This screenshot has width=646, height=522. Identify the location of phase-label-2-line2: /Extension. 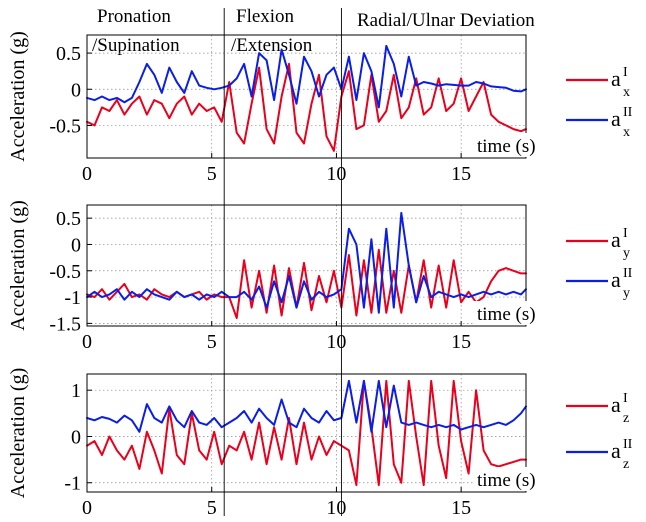
(272, 45).